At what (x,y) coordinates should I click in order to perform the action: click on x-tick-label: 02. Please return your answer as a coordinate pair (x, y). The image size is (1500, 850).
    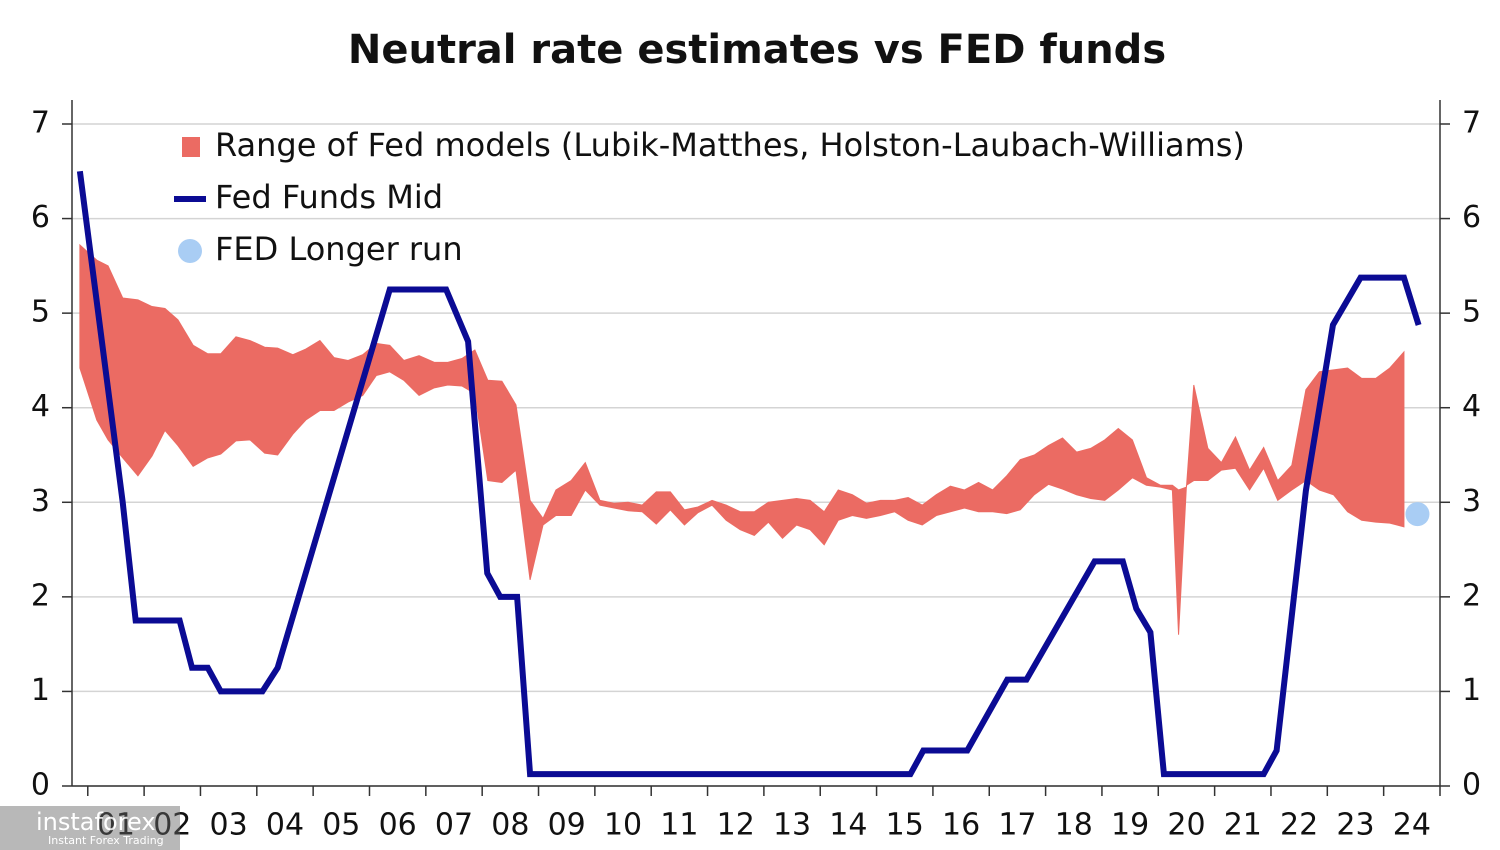
    Looking at the image, I should click on (172, 825).